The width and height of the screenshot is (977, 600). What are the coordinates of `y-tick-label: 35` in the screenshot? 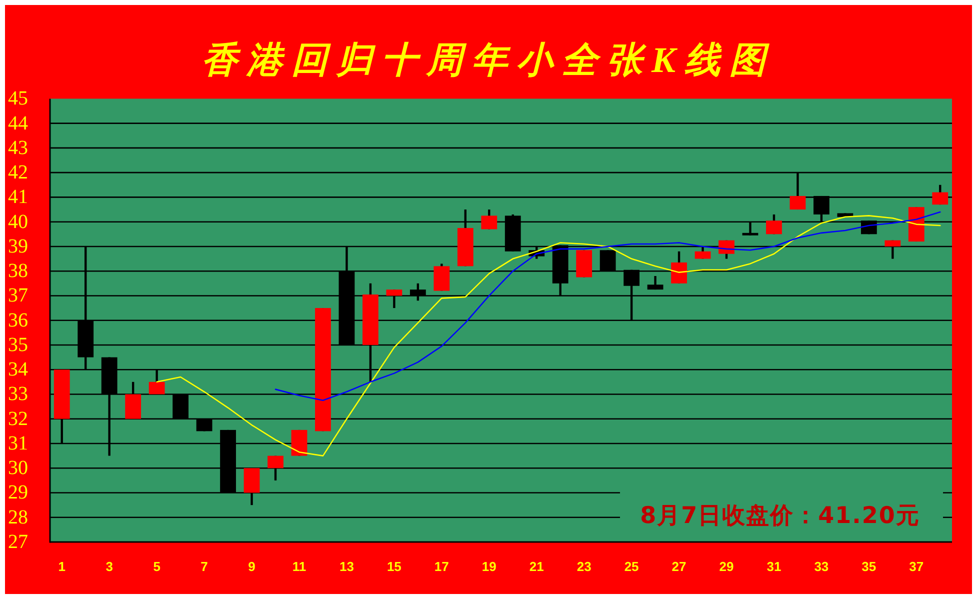 It's located at (18, 345).